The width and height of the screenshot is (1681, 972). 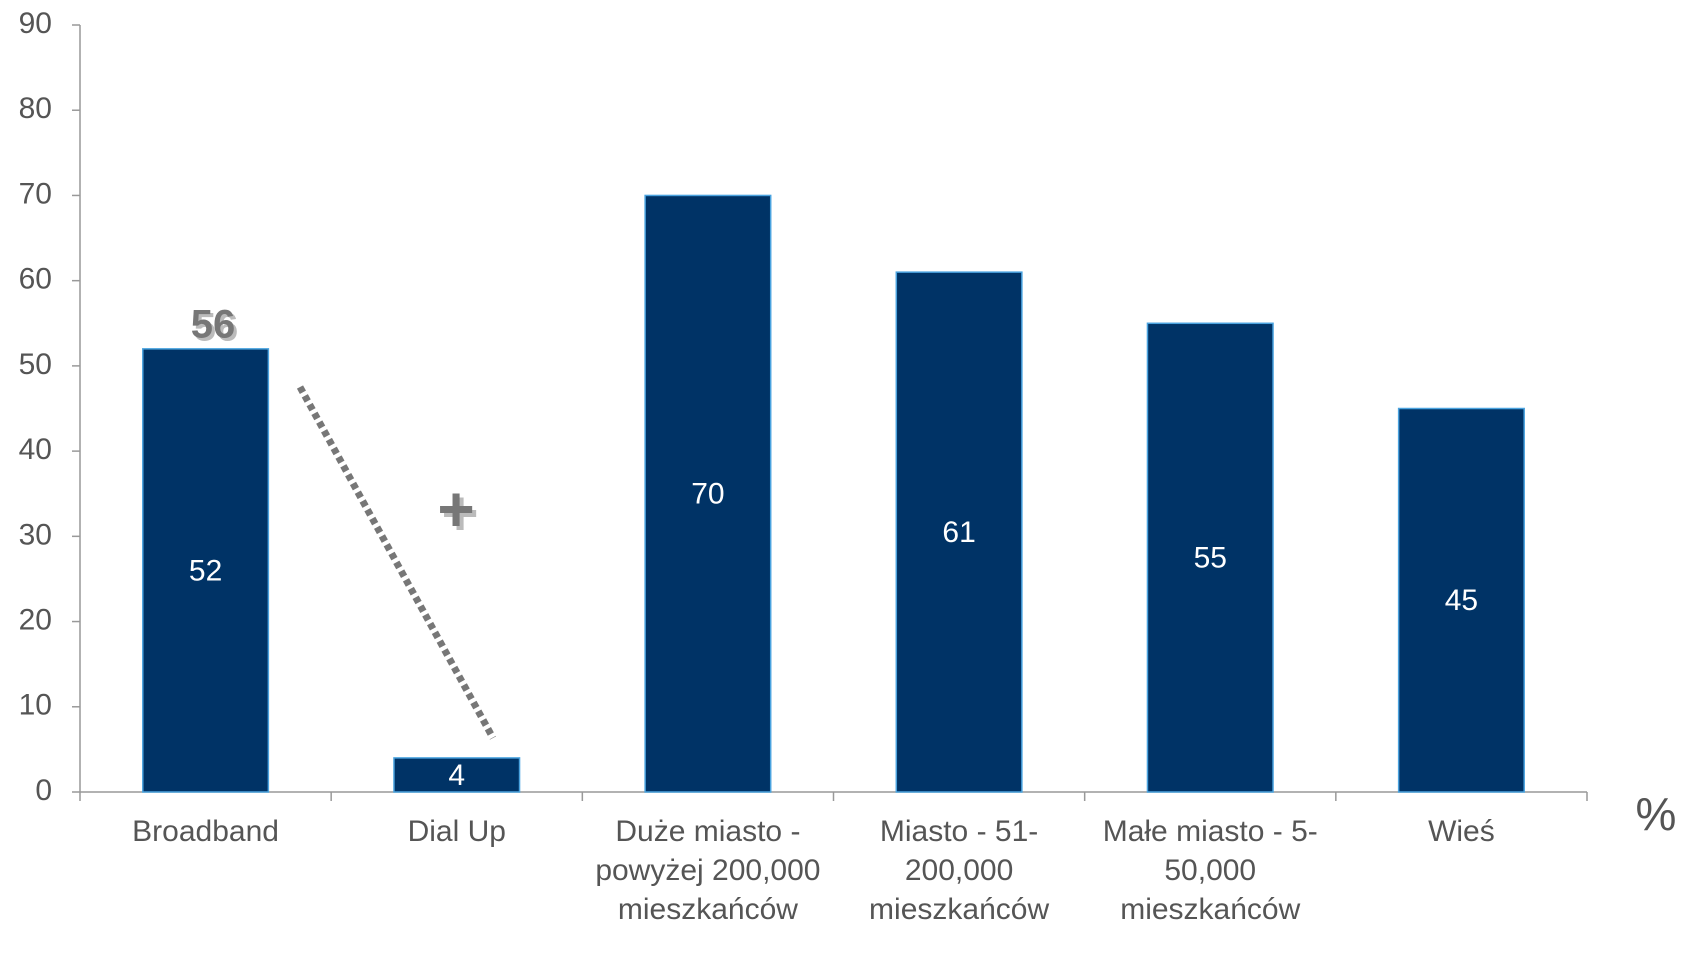 What do you see at coordinates (456, 831) in the screenshot?
I see `x-tick-label: Dial Up` at bounding box center [456, 831].